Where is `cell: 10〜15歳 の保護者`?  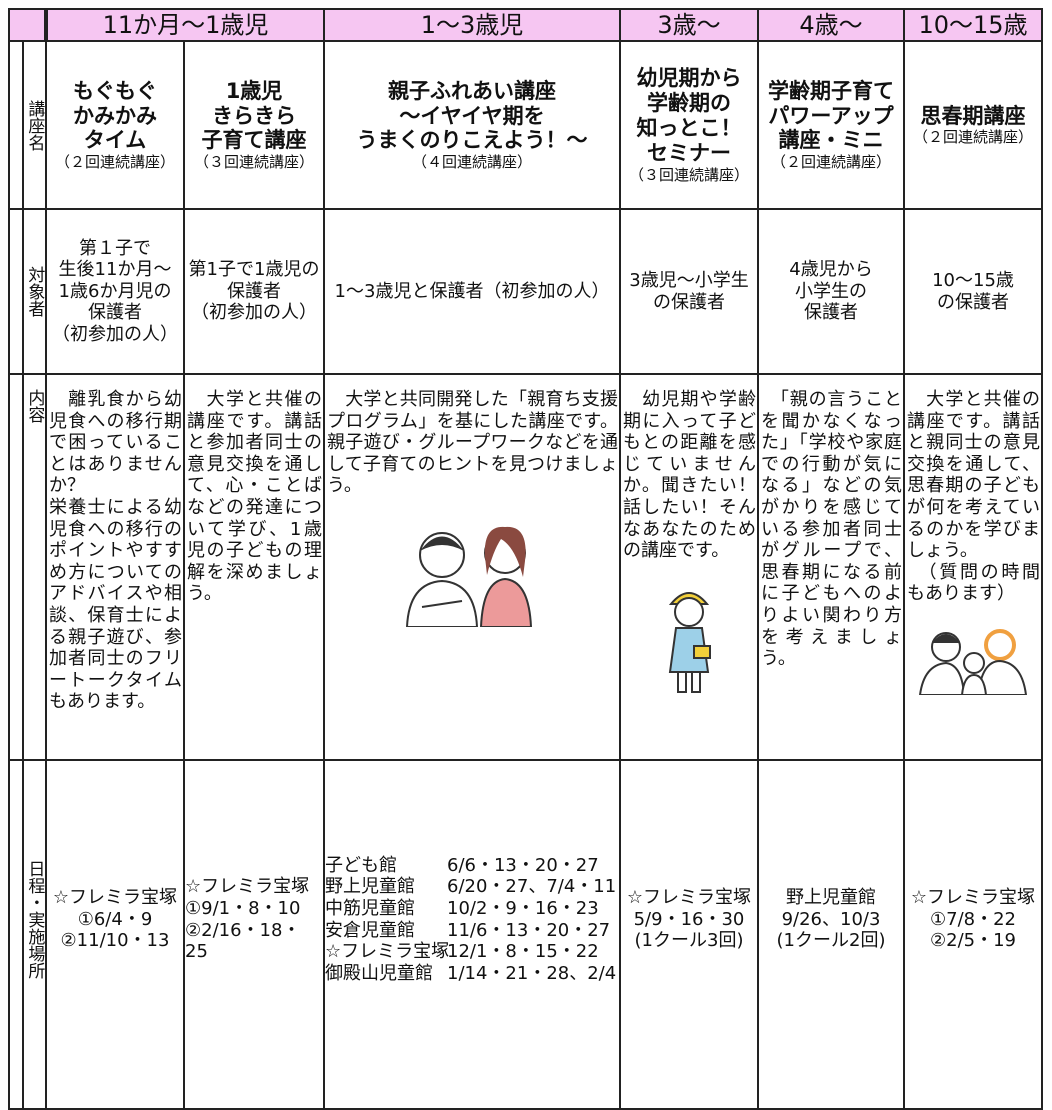
cell: 10〜15歳 の保護者 is located at coordinates (973, 291).